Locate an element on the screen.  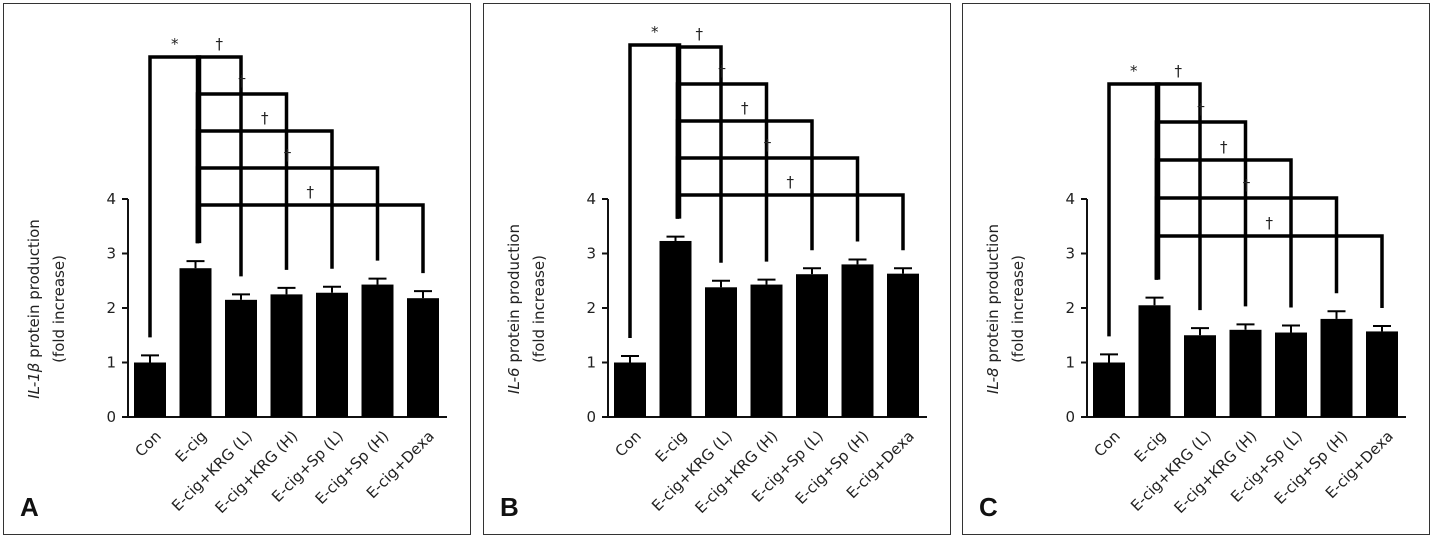
y-axis-label-gene: IL-1β is located at coordinates (34, 380).